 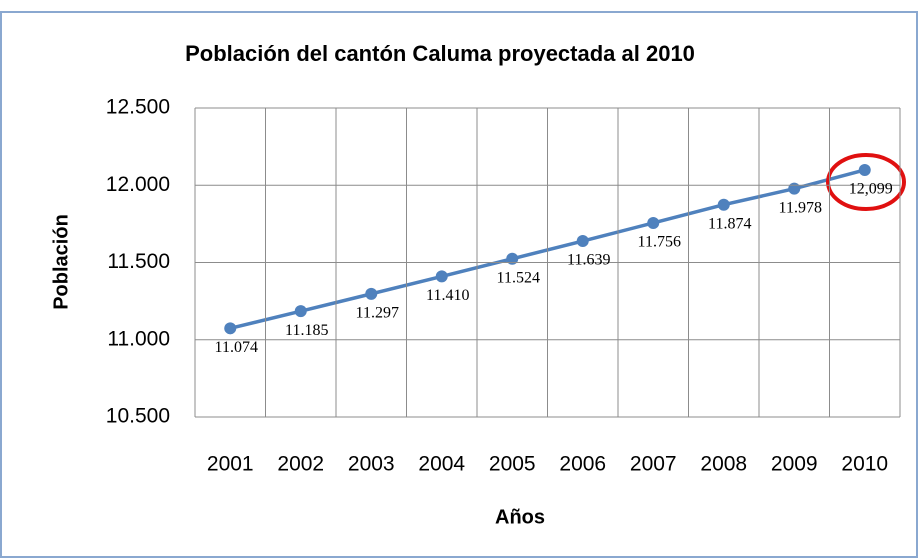 What do you see at coordinates (588, 260) in the screenshot?
I see `data-label: 11.639` at bounding box center [588, 260].